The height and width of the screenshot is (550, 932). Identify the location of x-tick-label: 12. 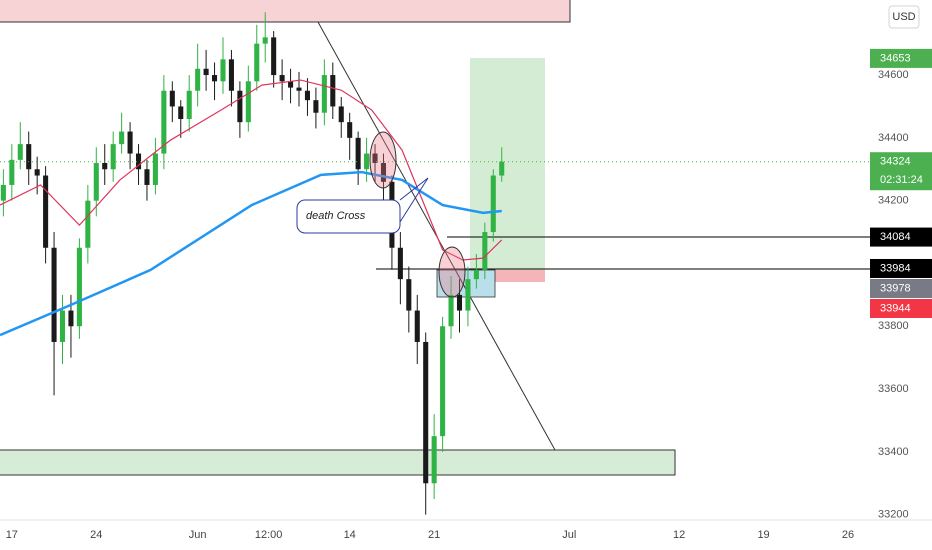
(679, 535).